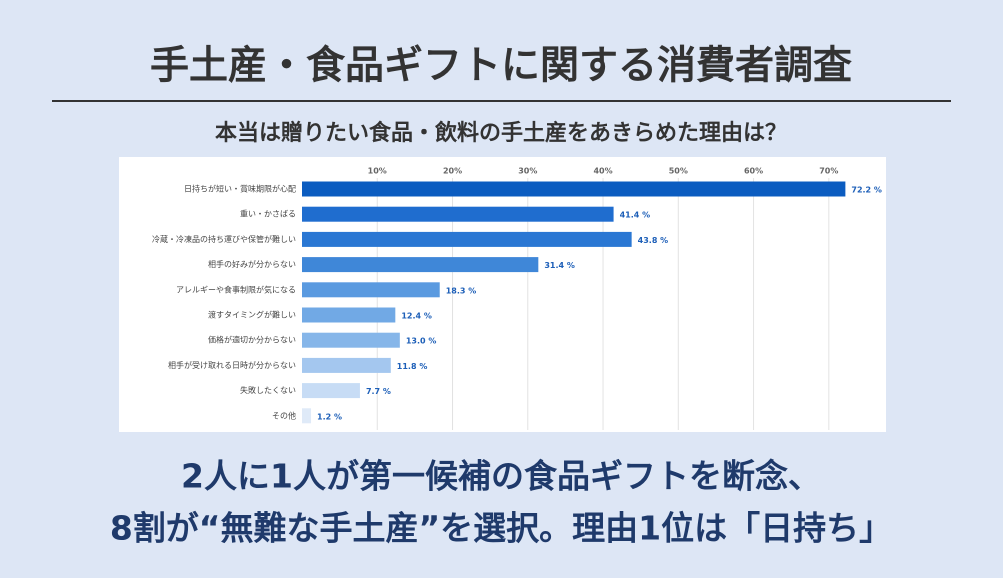  What do you see at coordinates (421, 341) in the screenshot?
I see `value-label: 13.0 %` at bounding box center [421, 341].